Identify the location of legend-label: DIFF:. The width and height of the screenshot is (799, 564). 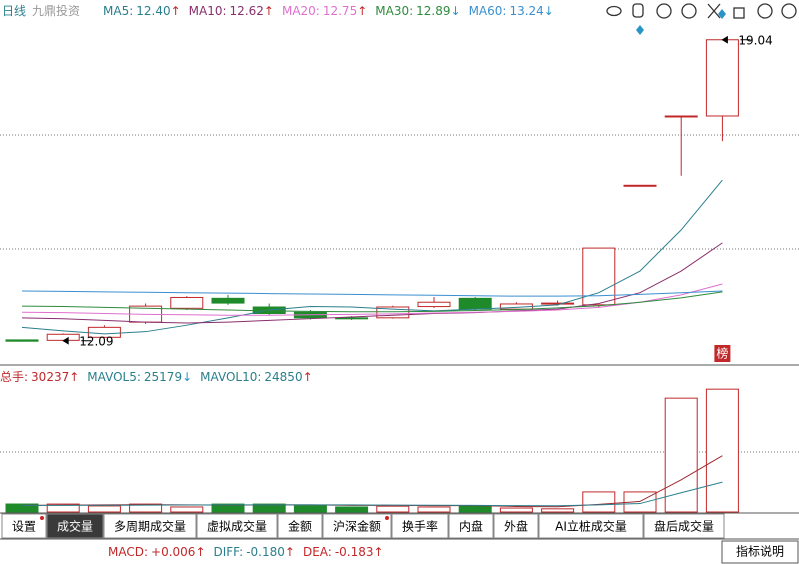
(229, 552).